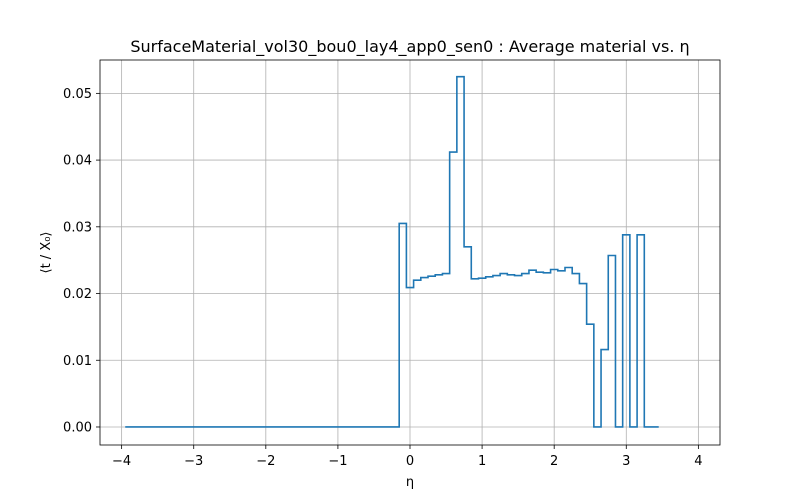  I want to click on x-tick-label: 0, so click(410, 461).